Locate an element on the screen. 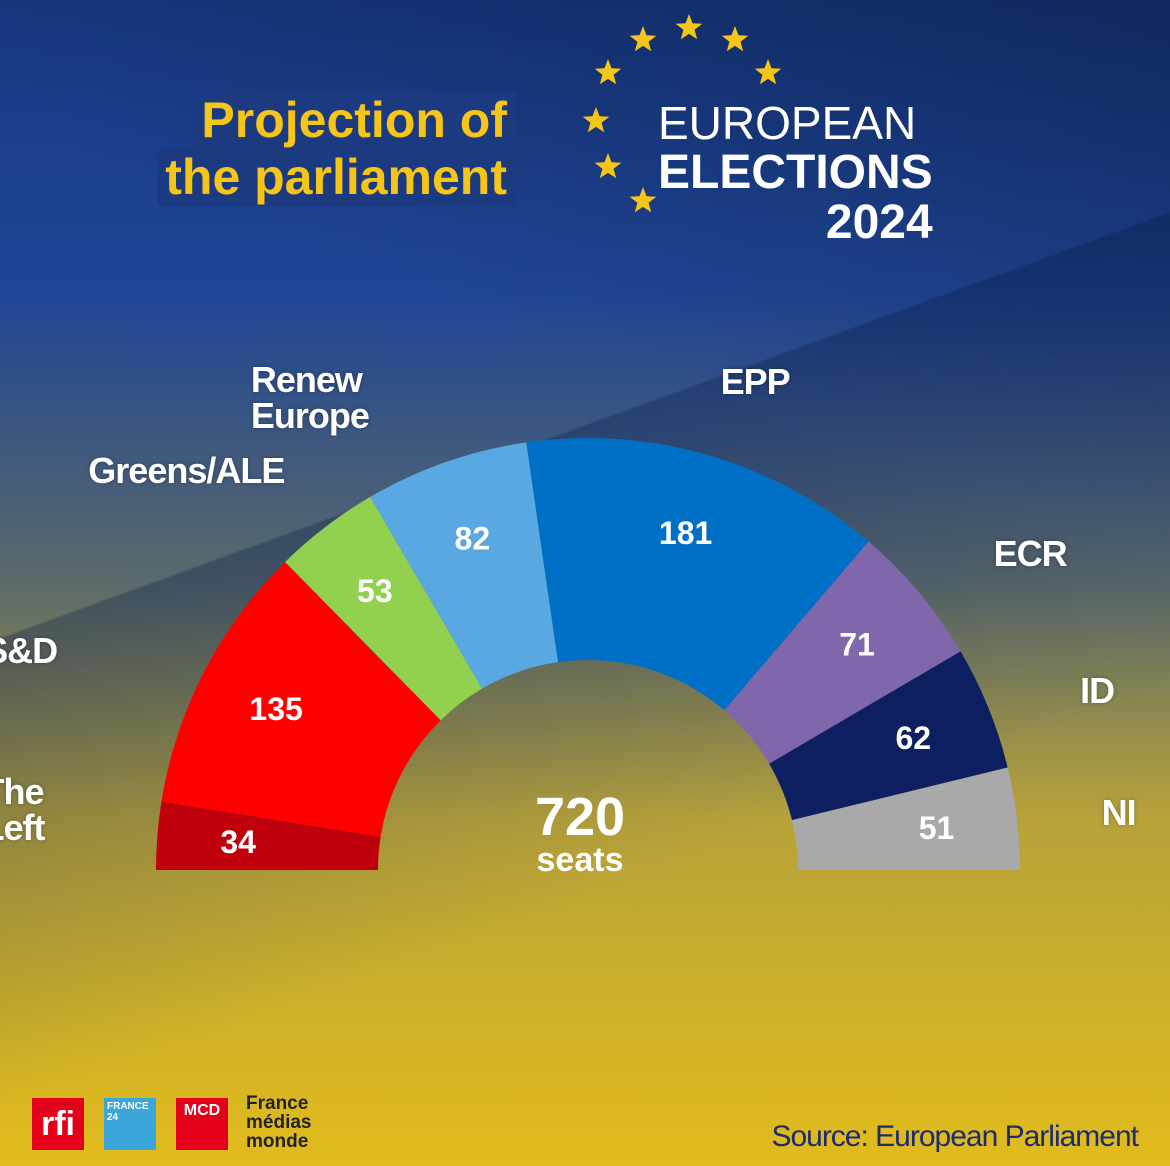  seat-value-label: 34 is located at coordinates (238, 842).